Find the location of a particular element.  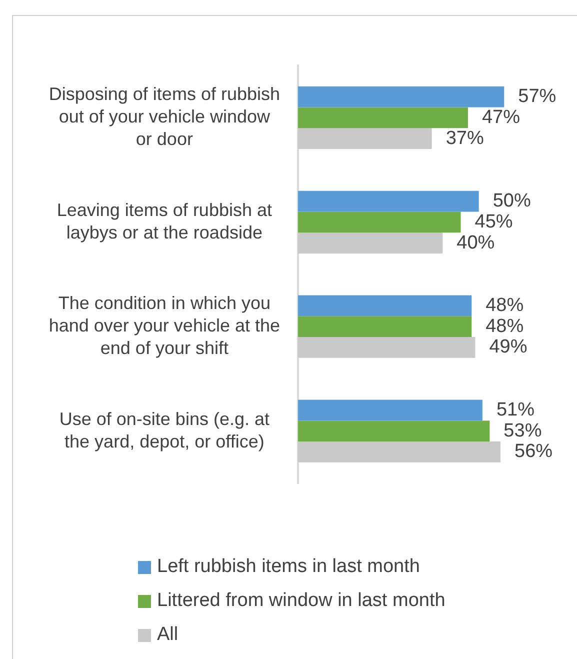

legend-label: Left rubbish items in last month is located at coordinates (288, 567).